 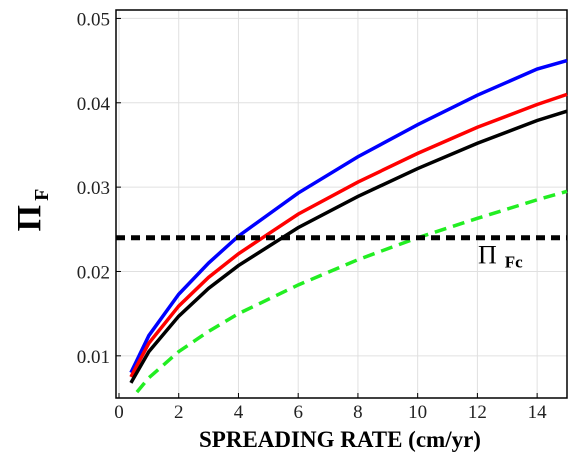 I want to click on threshold-symbol: Π, so click(x=487, y=255).